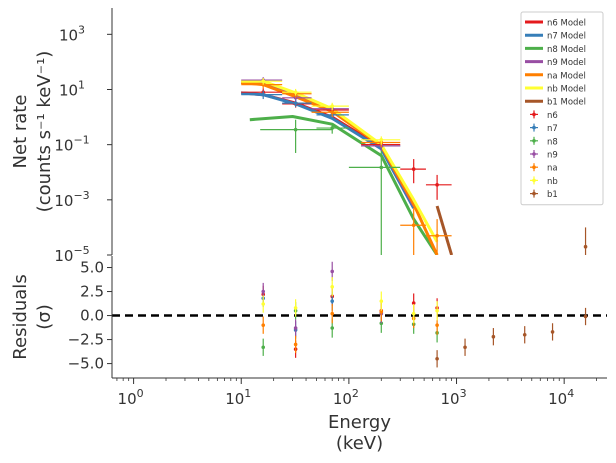 This screenshot has width=616, height=463. I want to click on data-series-n8, so click(330, 187).